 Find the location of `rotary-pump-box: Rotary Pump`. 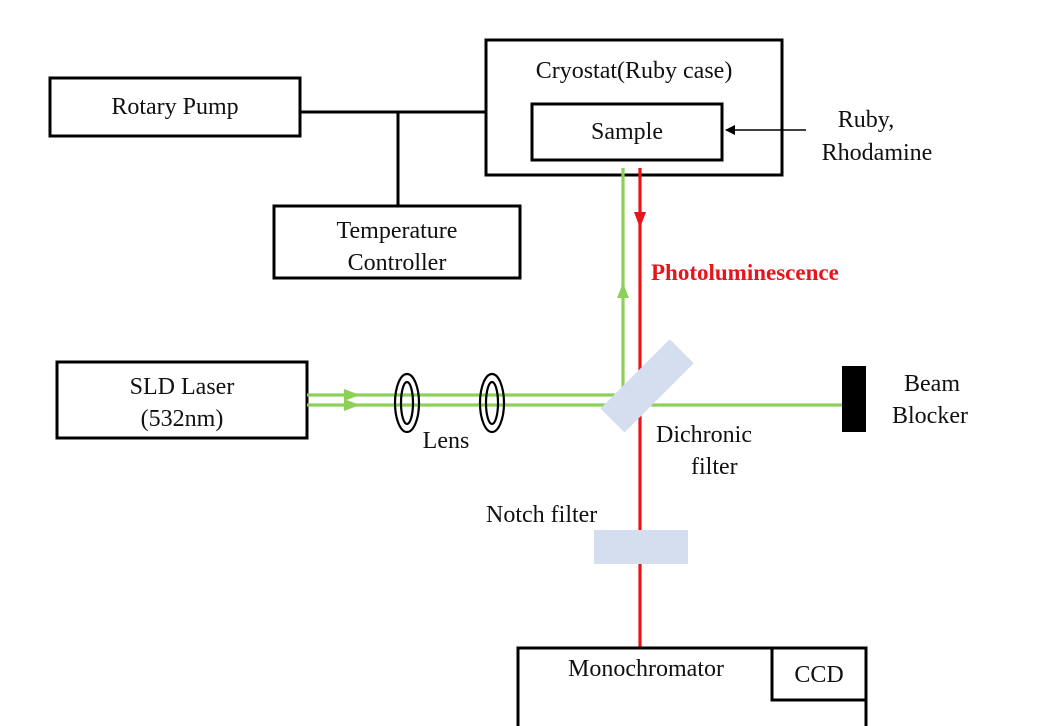

rotary-pump-box: Rotary Pump is located at coordinates (175, 107).